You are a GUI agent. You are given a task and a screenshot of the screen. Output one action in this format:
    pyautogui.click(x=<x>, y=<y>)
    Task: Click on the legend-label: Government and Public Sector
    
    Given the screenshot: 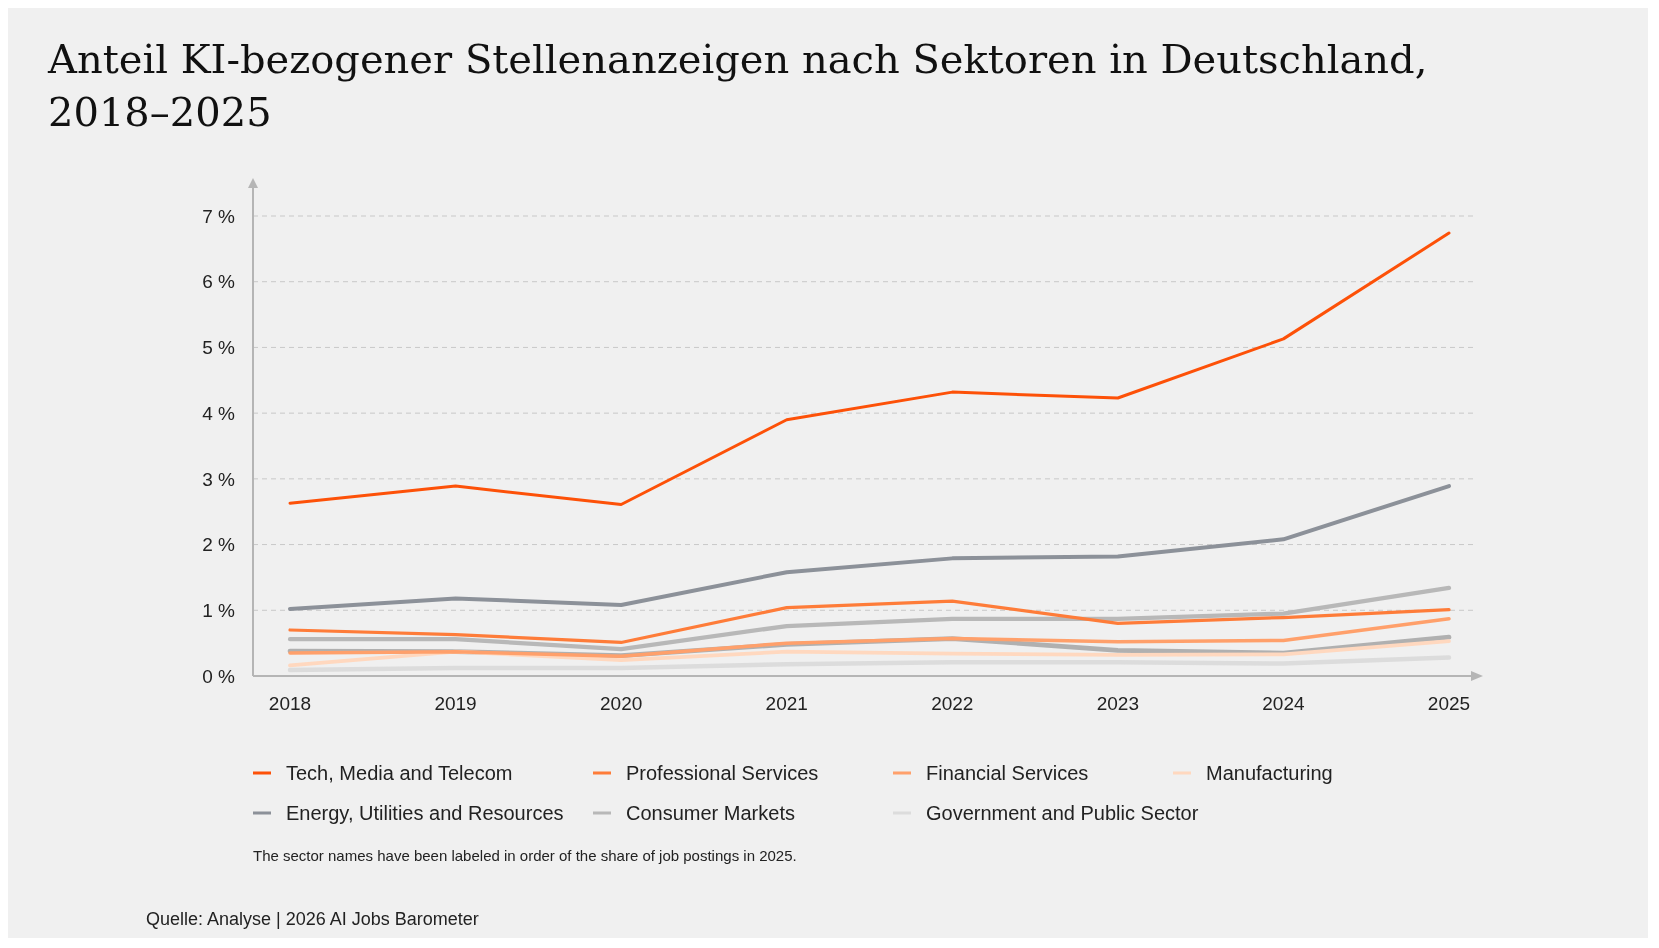 What is the action you would take?
    pyautogui.click(x=1062, y=813)
    